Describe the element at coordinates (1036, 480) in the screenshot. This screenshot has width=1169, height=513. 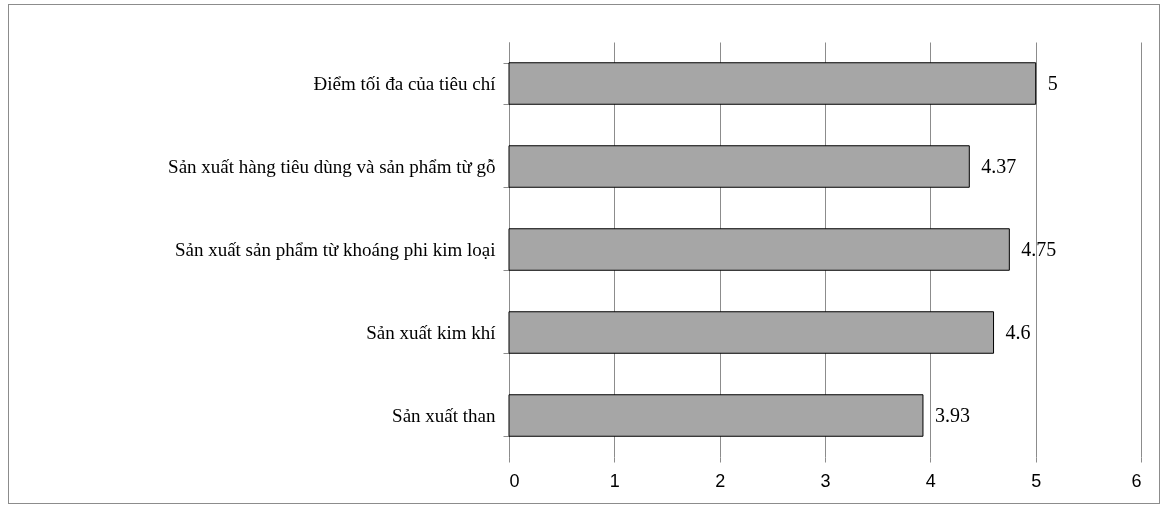
I see `x-tick-label: 5` at that location.